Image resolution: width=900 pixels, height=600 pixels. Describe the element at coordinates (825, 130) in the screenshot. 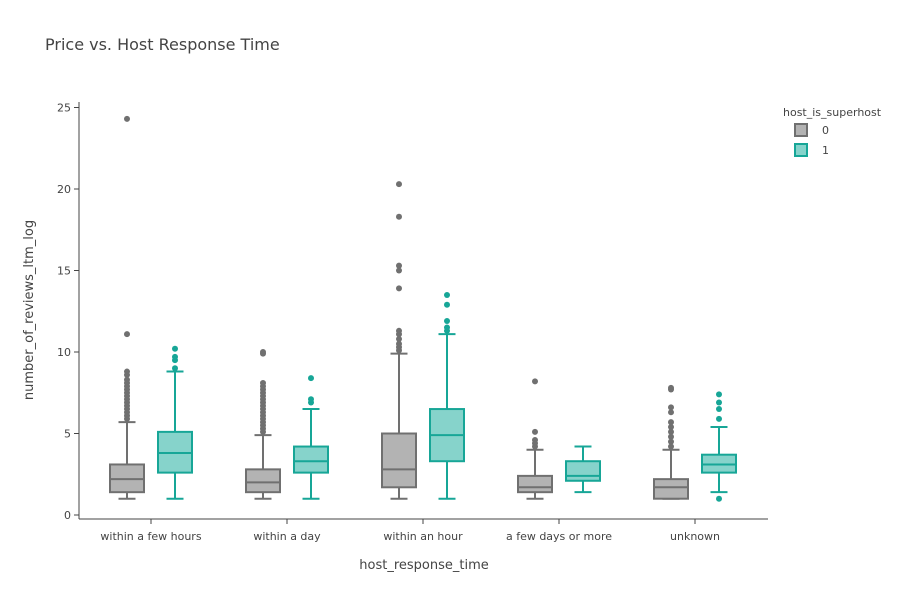

I see `legend-label-0: 0` at that location.